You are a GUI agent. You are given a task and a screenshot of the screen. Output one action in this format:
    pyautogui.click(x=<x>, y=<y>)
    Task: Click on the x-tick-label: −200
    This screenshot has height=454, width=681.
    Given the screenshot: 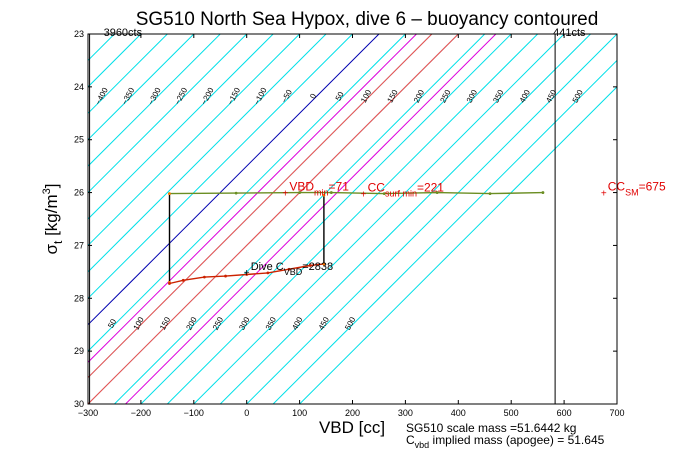 What is the action you would take?
    pyautogui.click(x=141, y=413)
    